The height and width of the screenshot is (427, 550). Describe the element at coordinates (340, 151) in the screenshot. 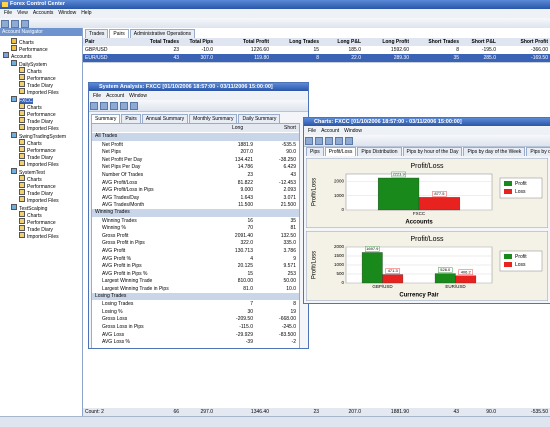

I see `tab: Profit/Loss` at that location.